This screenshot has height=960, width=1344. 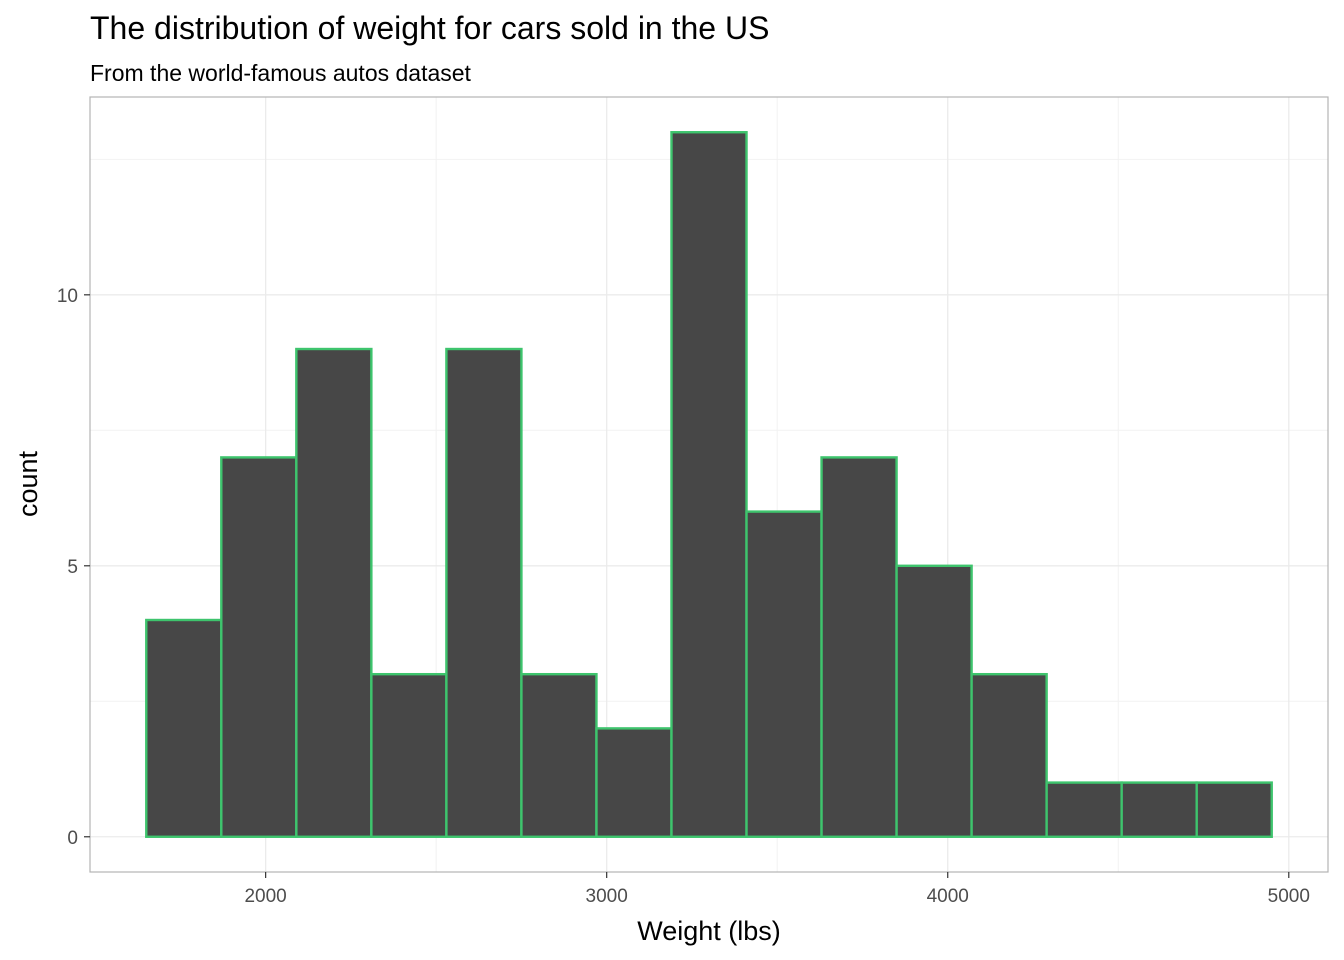 What do you see at coordinates (72, 838) in the screenshot?
I see `y-tick-label: 0` at bounding box center [72, 838].